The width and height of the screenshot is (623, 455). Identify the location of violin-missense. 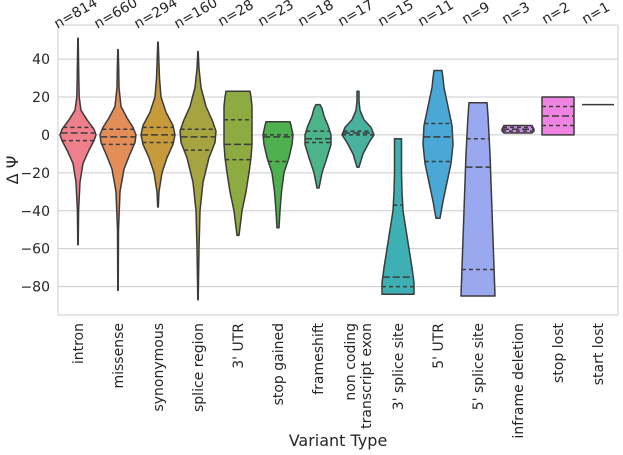
(118, 170).